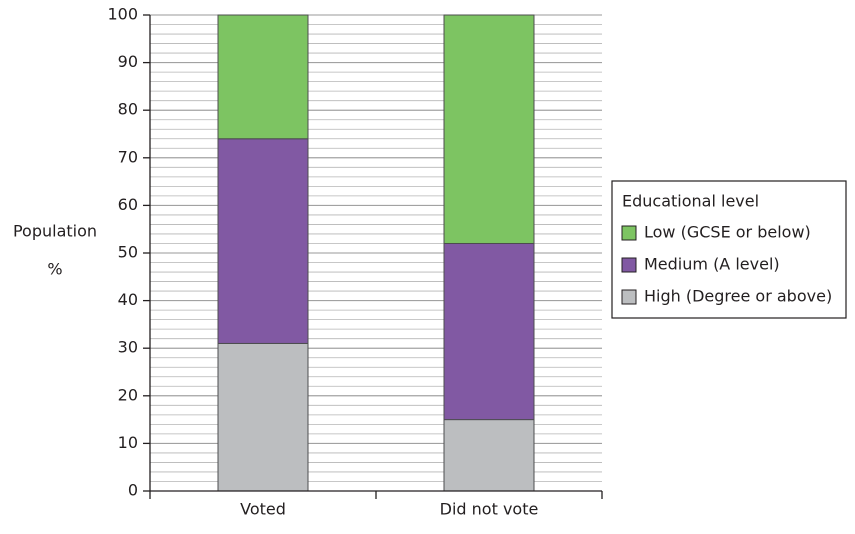 This screenshot has height=534, width=855. What do you see at coordinates (690, 201) in the screenshot?
I see `legend-title: Educational level` at bounding box center [690, 201].